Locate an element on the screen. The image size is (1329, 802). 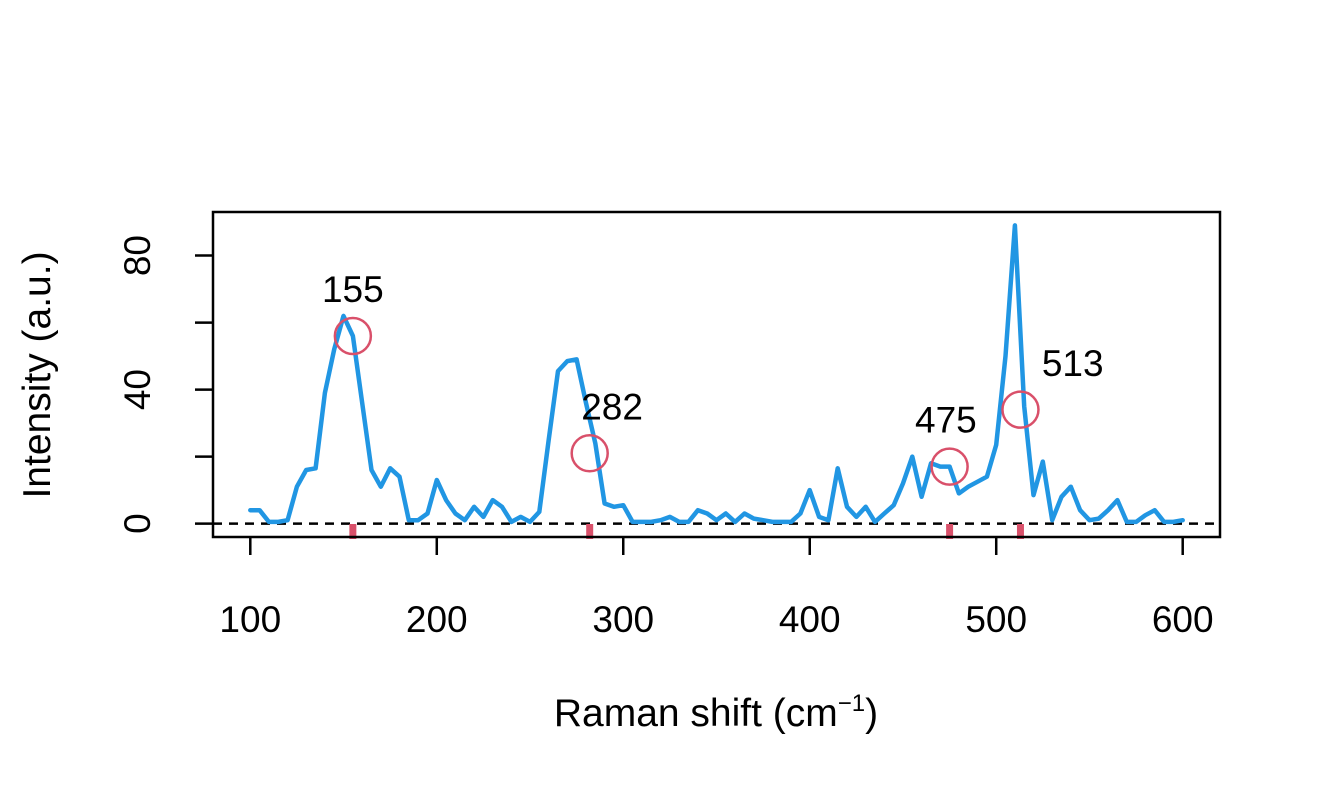
x-axis-title-suffix: ) is located at coordinates (871, 713).